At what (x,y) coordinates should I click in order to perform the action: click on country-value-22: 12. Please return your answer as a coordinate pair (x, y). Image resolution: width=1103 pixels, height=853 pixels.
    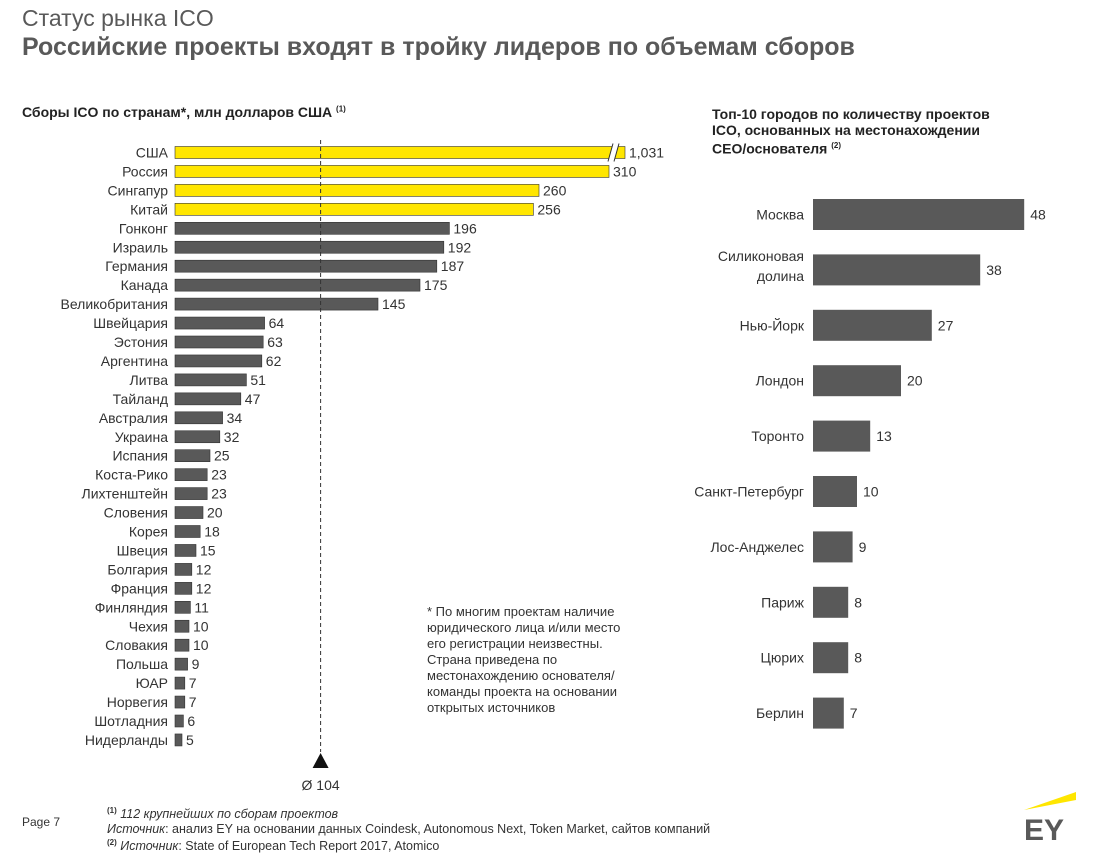
    Looking at the image, I should click on (204, 569).